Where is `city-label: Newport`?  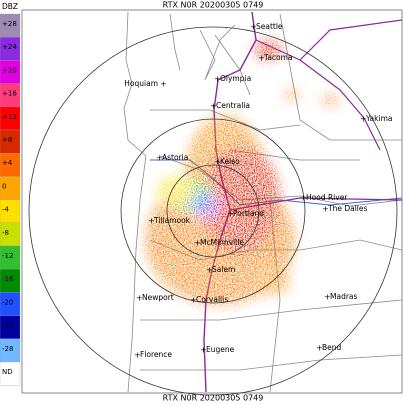 city-label: Newport is located at coordinates (158, 297).